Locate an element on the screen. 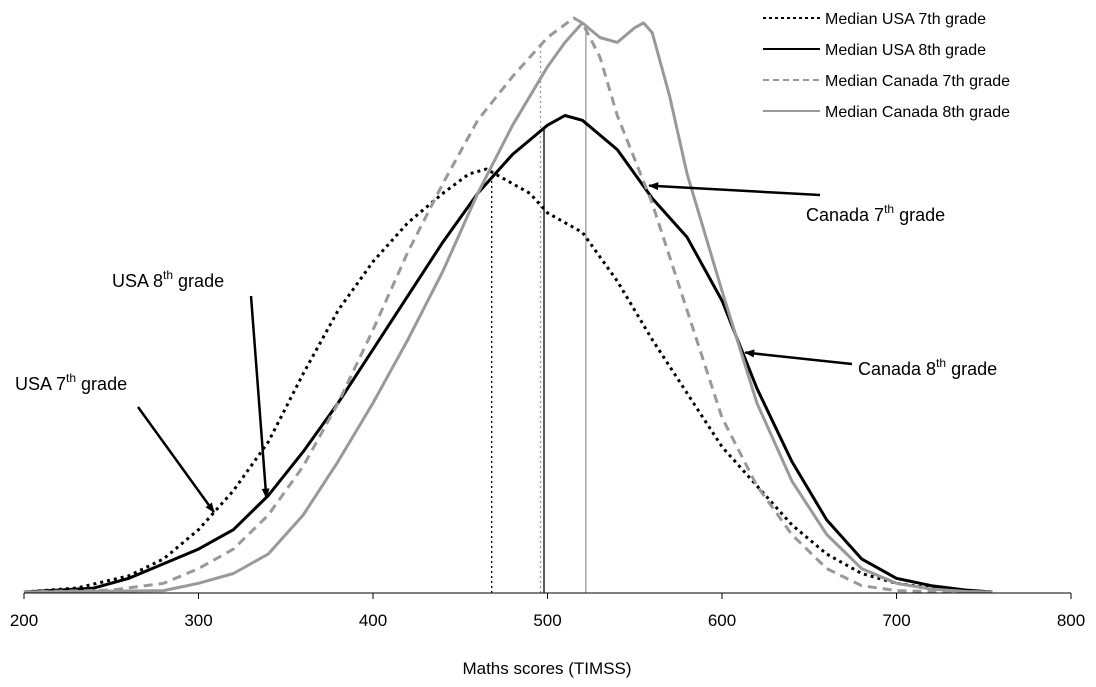 This screenshot has width=1096, height=687. x-axis-title: Maths scores (TIMSS) is located at coordinates (546, 668).